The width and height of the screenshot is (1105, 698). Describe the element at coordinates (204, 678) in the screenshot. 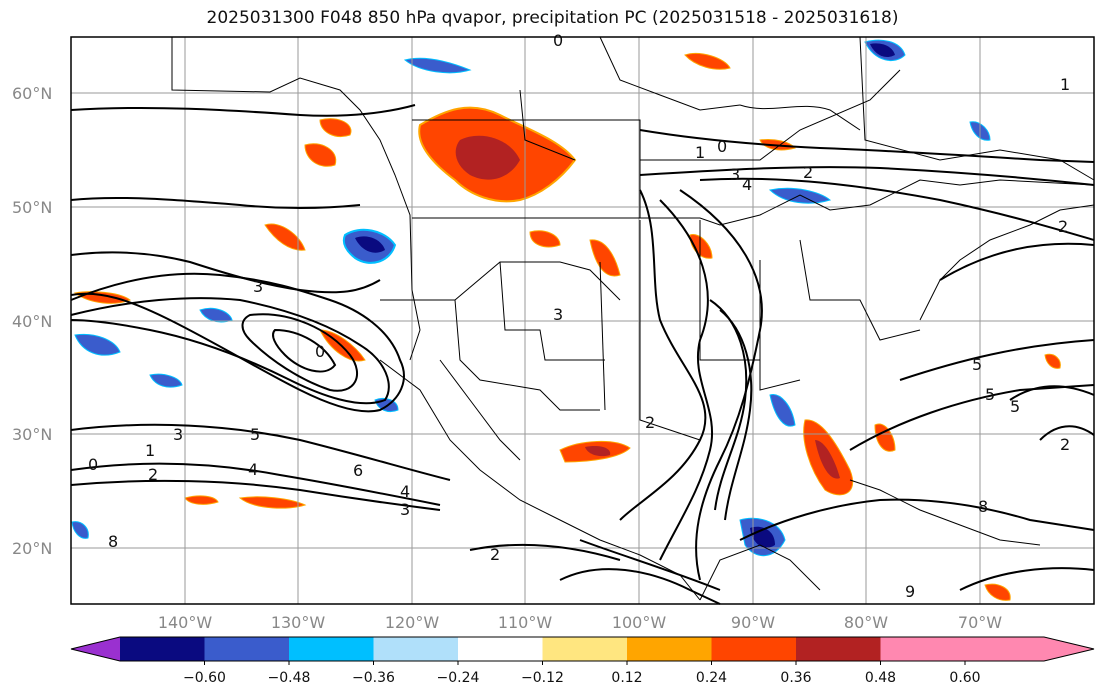

I see `colorbar-label: −0.60` at that location.